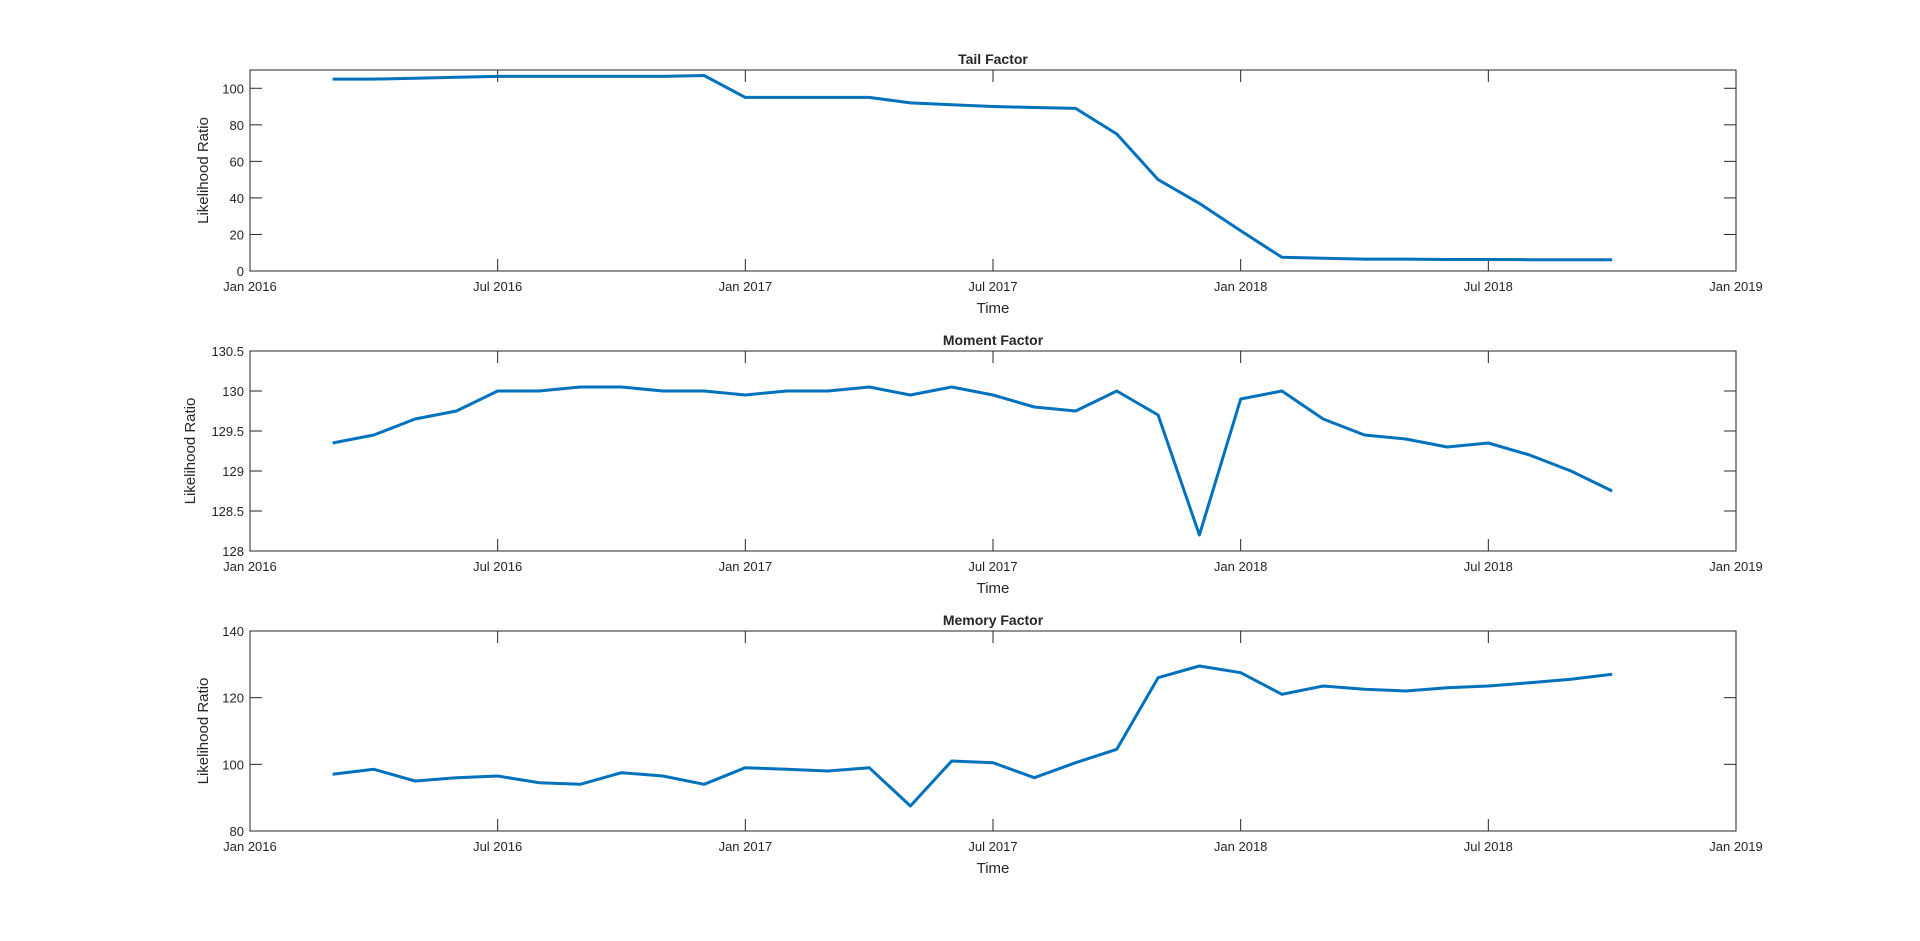  I want to click on y-tick-label: 129.5, so click(227, 431).